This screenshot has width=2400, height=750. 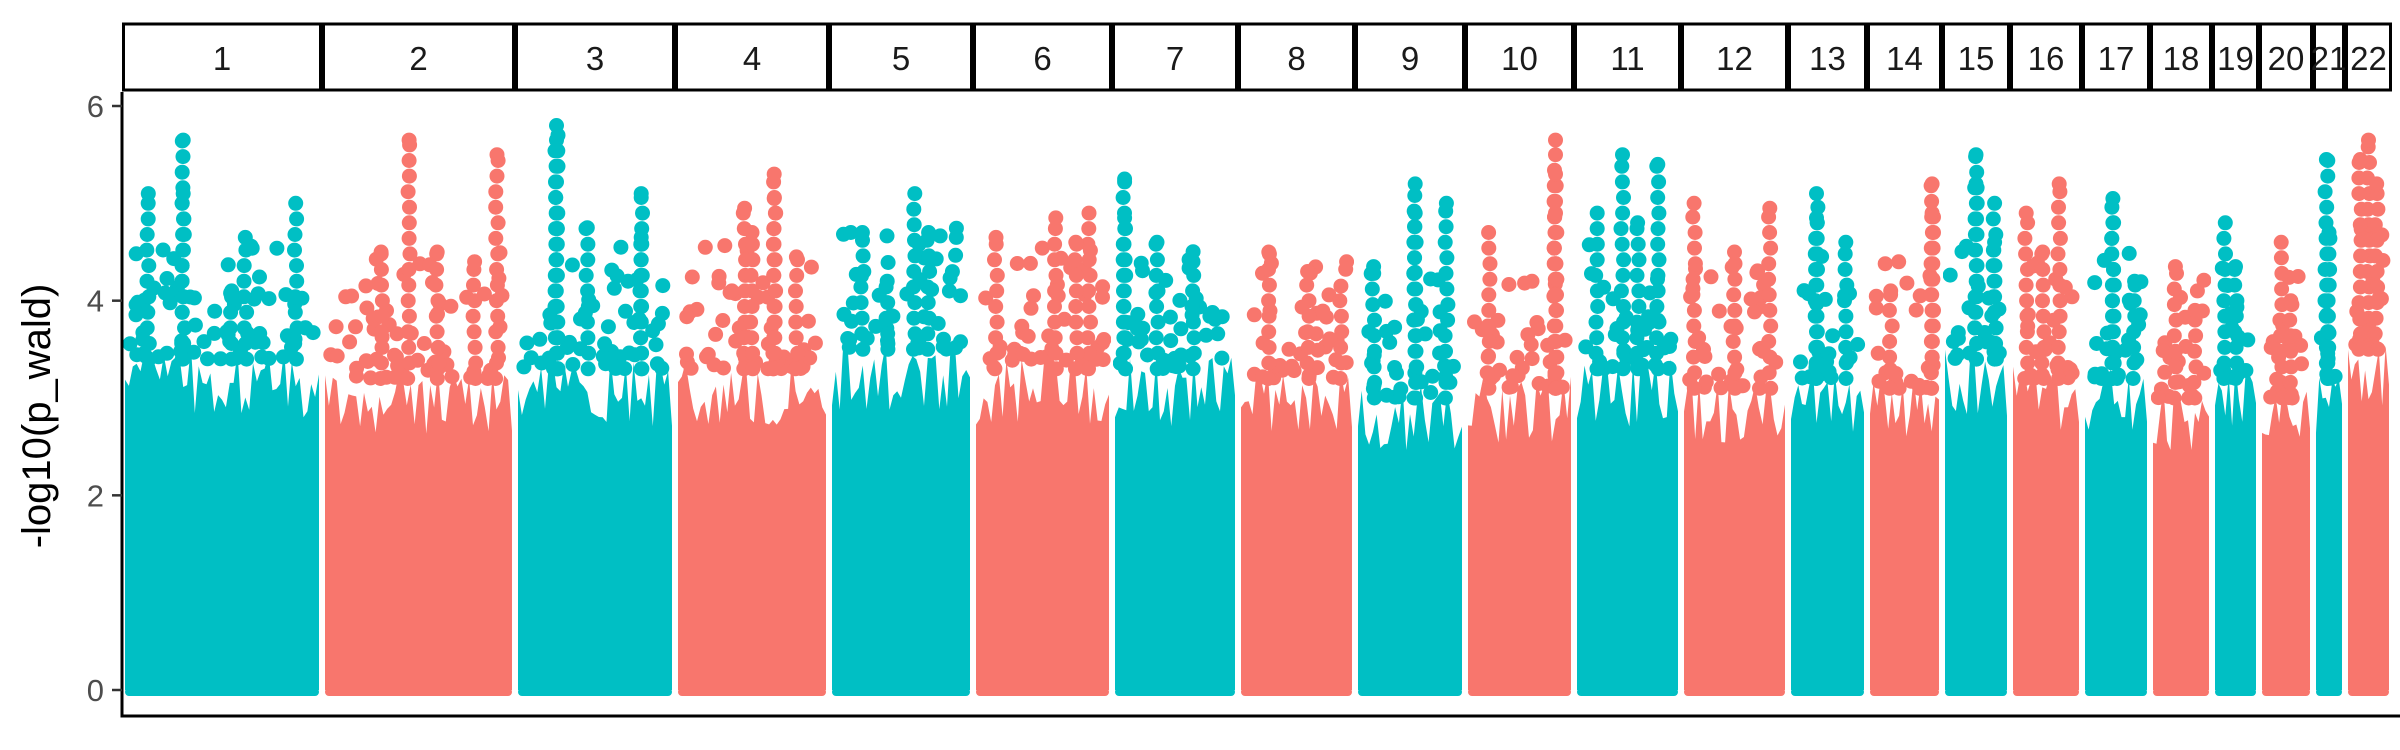 What do you see at coordinates (1904, 58) in the screenshot?
I see `chromosome-label-14: 14` at bounding box center [1904, 58].